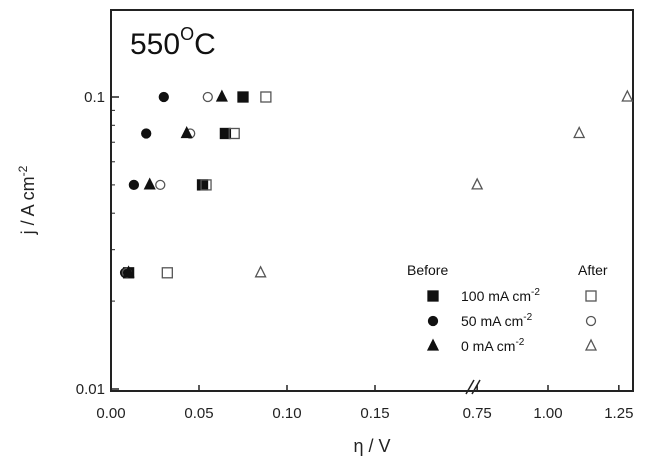  What do you see at coordinates (374, 413) in the screenshot?
I see `x-tick-label: 0.15` at bounding box center [374, 413].